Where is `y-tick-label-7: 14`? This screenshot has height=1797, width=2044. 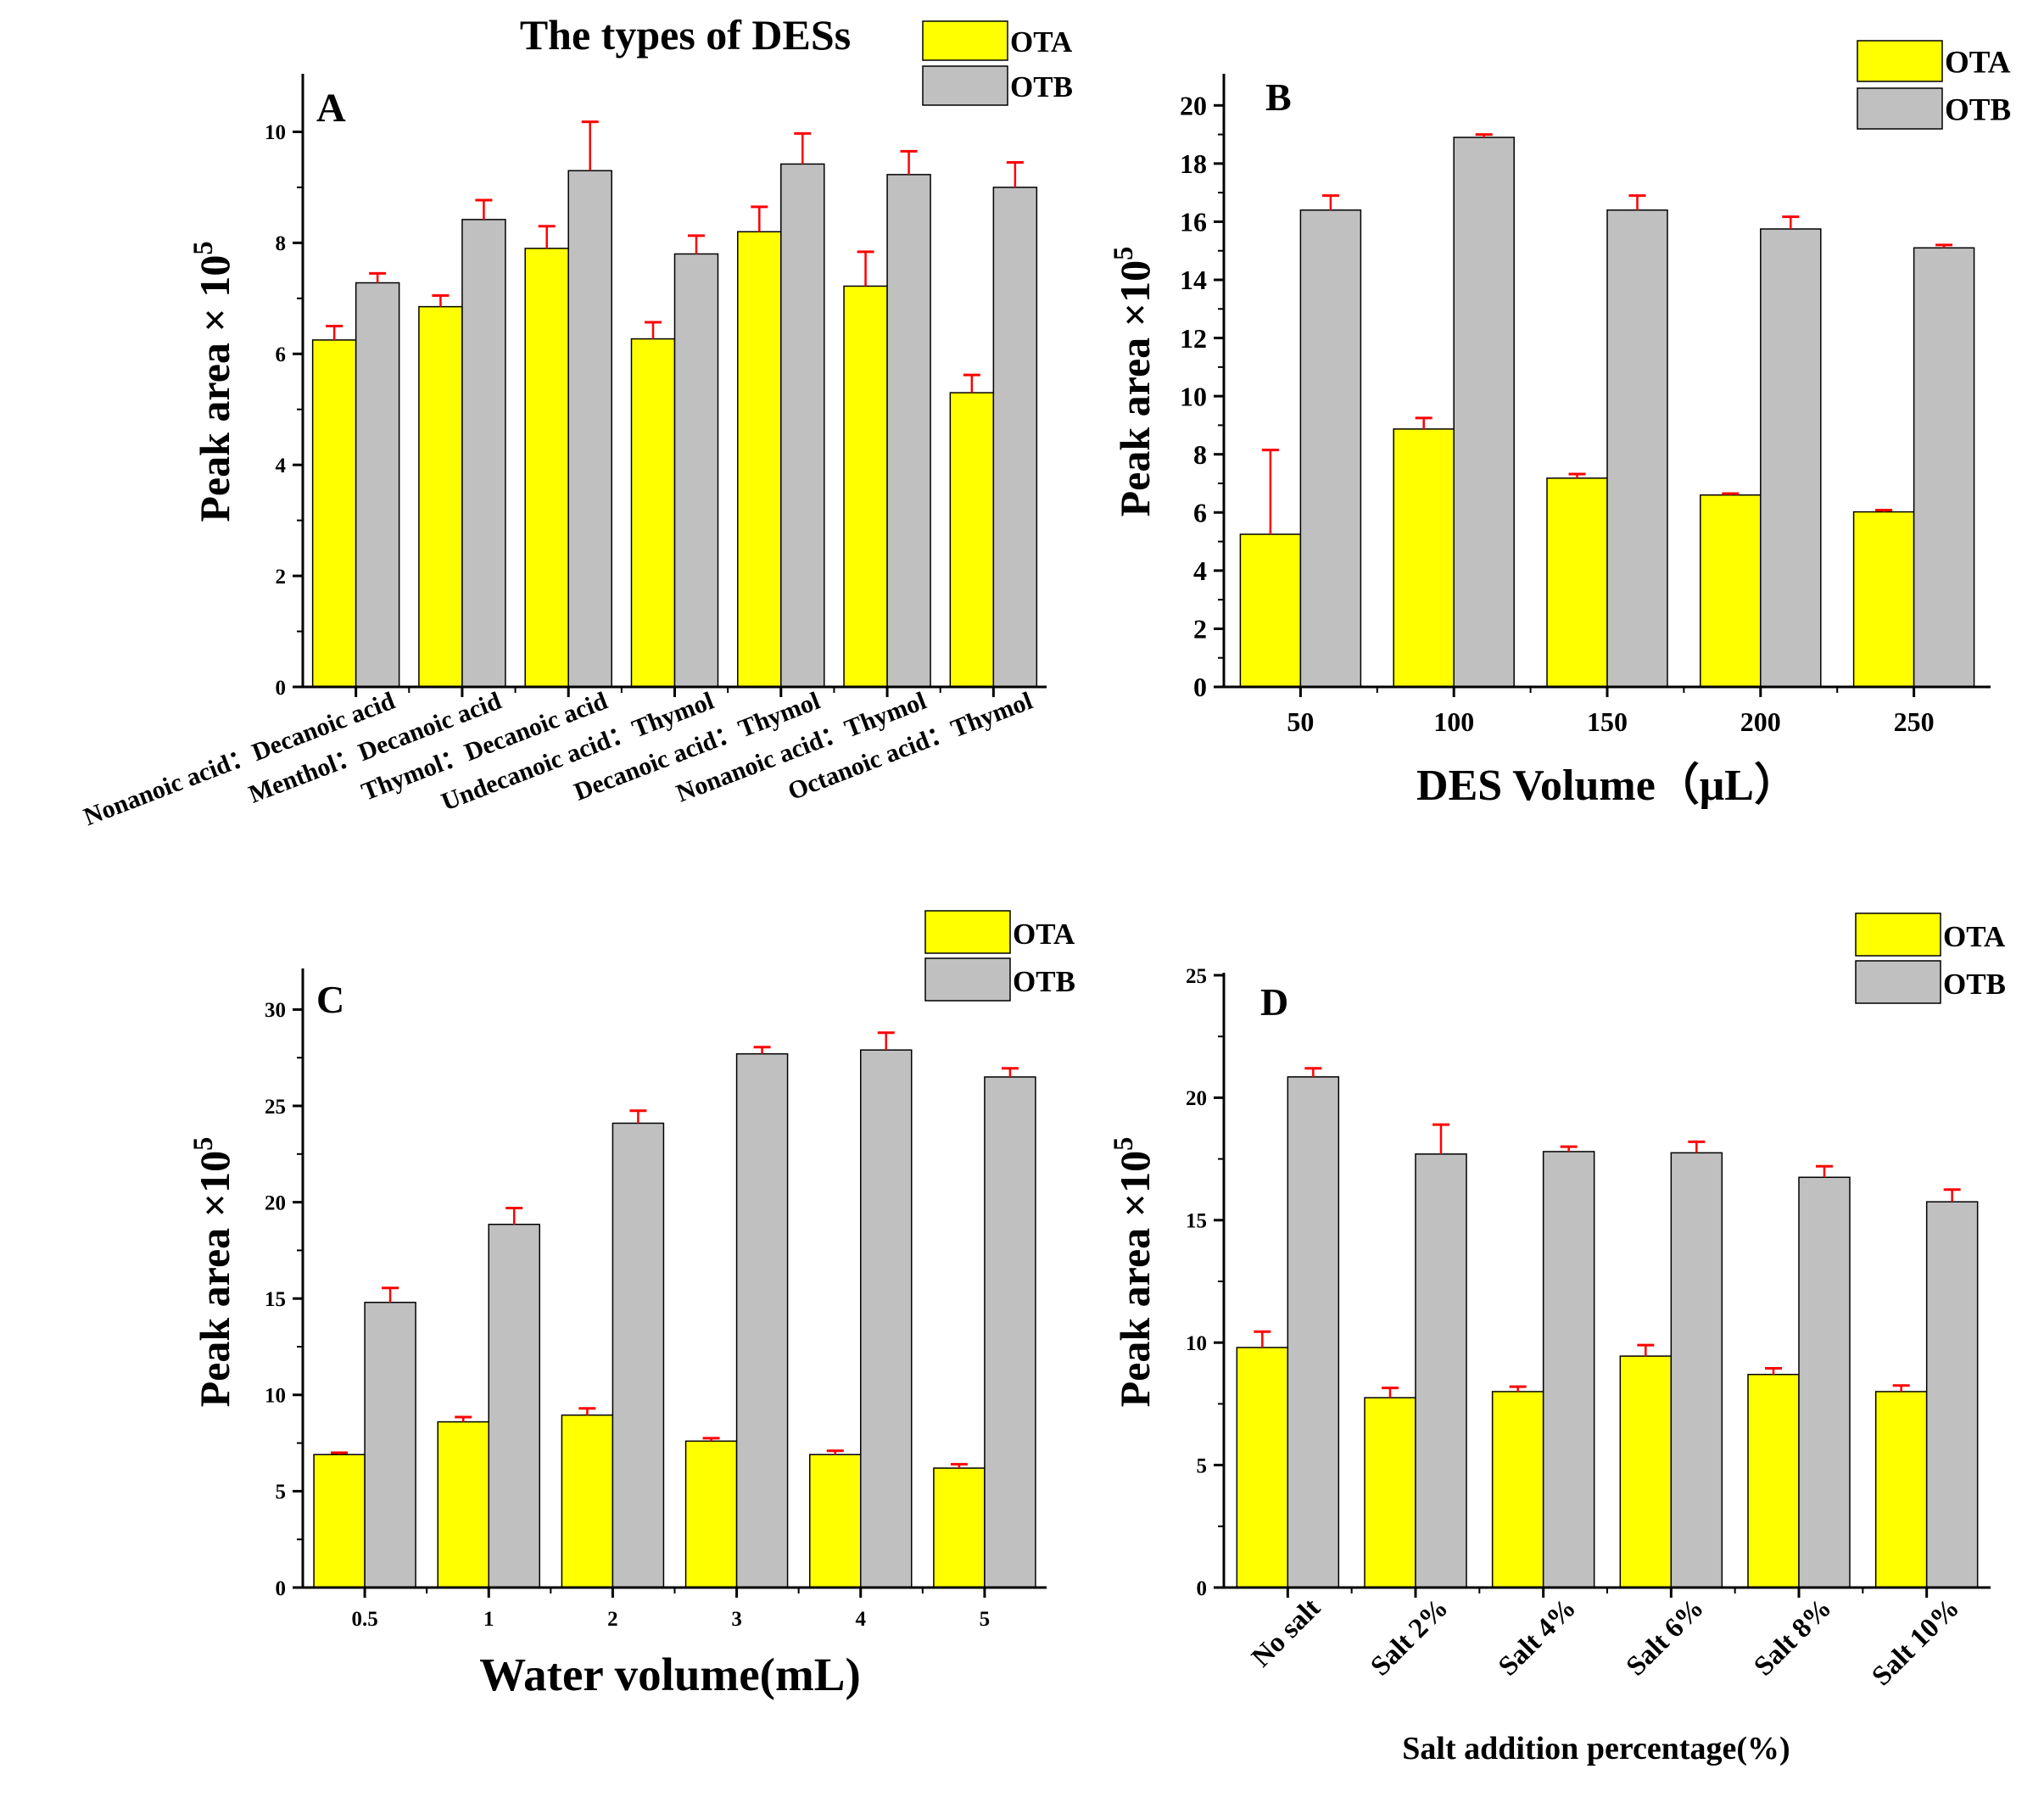 y-tick-label-7: 14 is located at coordinates (1193, 280).